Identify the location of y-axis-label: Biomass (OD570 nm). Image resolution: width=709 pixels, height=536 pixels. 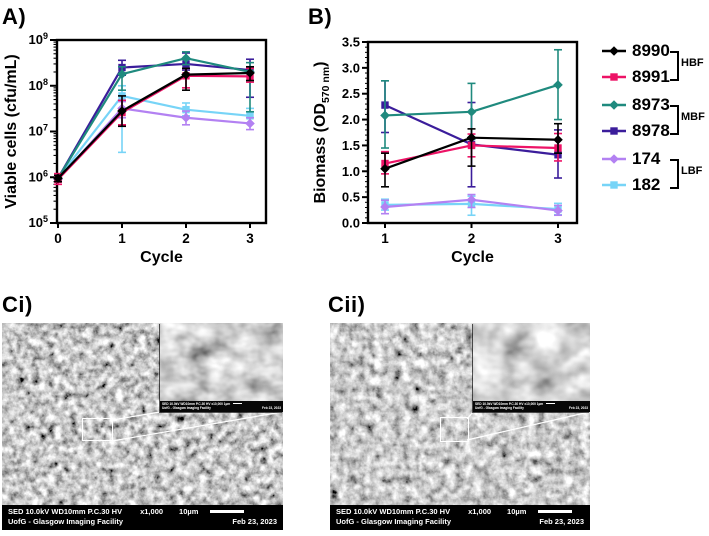
(322, 133).